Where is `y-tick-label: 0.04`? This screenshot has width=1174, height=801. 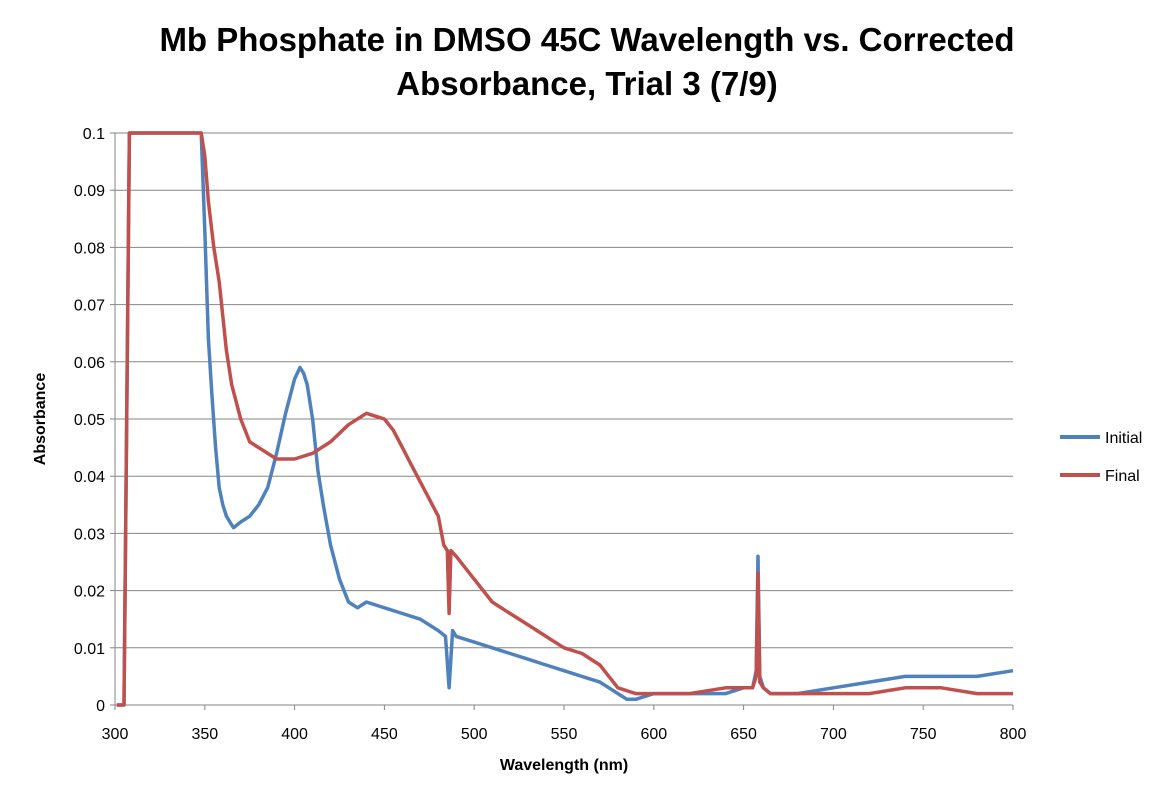
y-tick-label: 0.04 is located at coordinates (89, 477).